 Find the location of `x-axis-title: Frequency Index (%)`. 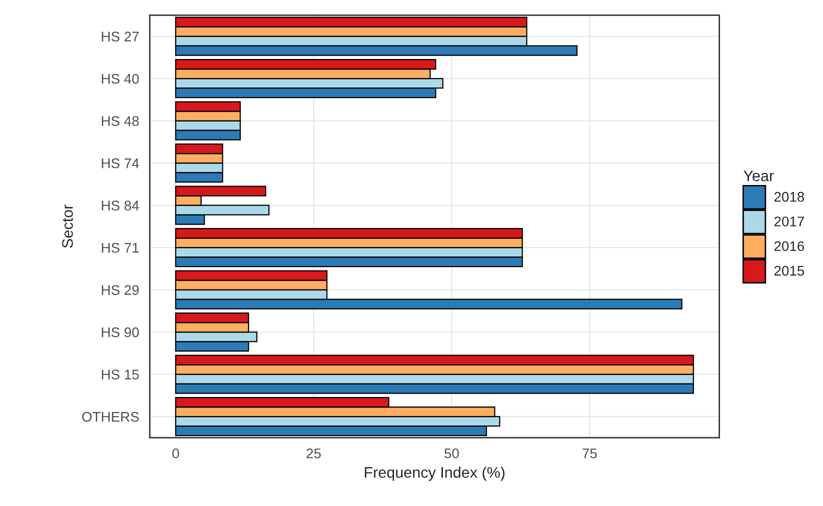

x-axis-title: Frequency Index (%) is located at coordinates (434, 473).